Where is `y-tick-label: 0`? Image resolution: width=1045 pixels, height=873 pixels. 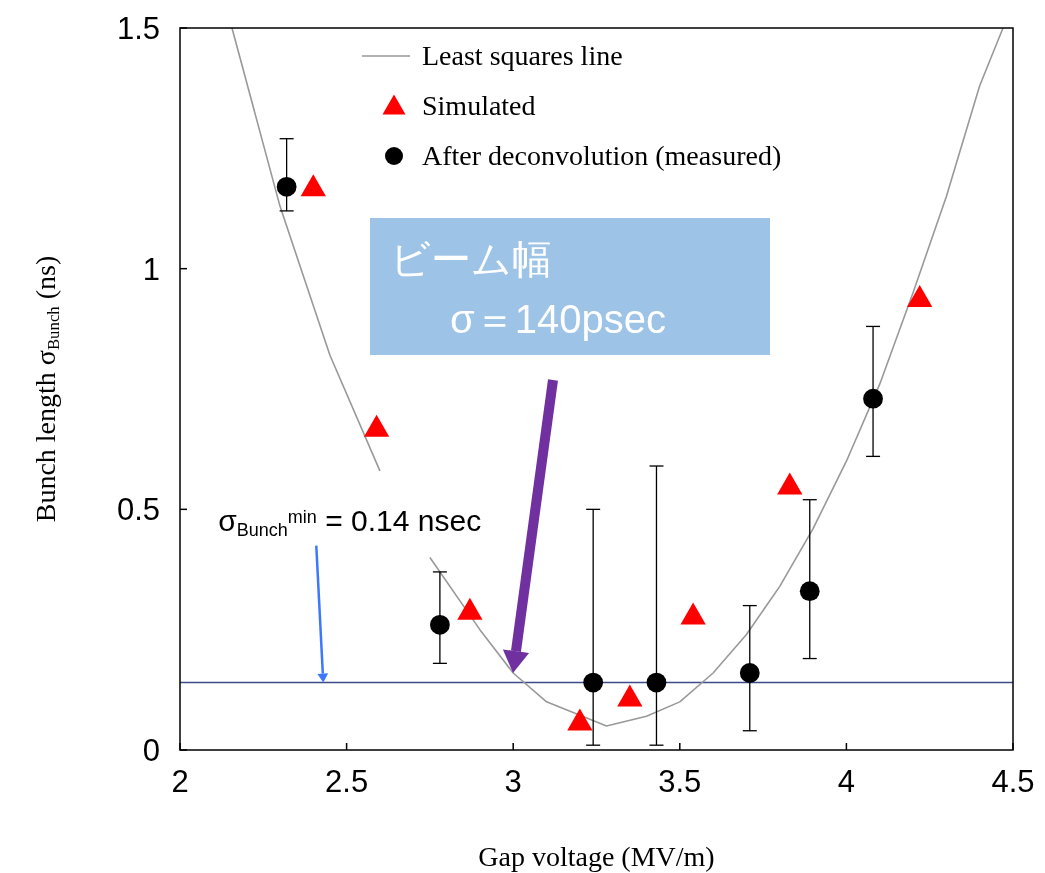 y-tick-label: 0 is located at coordinates (151, 750).